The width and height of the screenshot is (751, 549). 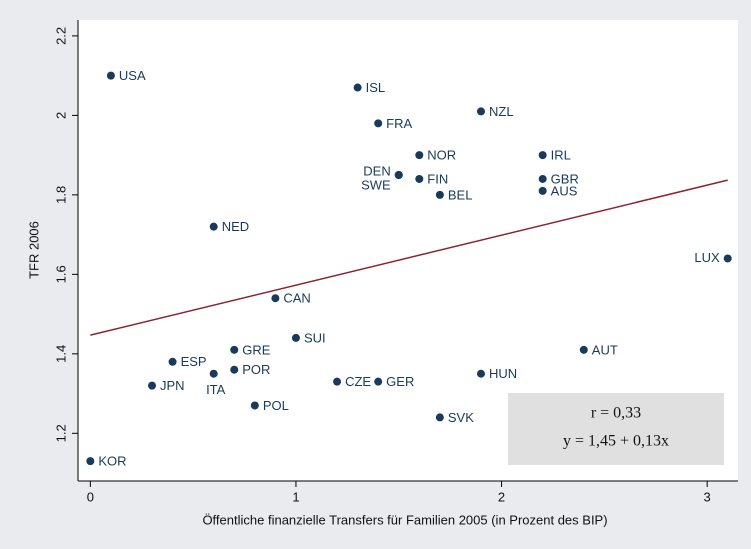 What do you see at coordinates (561, 155) in the screenshot?
I see `point-label: IRL` at bounding box center [561, 155].